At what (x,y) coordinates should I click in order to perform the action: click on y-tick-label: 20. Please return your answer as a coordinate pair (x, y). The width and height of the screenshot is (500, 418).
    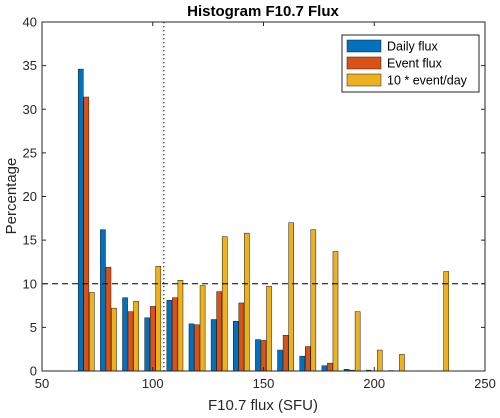
    Looking at the image, I should click on (30, 196).